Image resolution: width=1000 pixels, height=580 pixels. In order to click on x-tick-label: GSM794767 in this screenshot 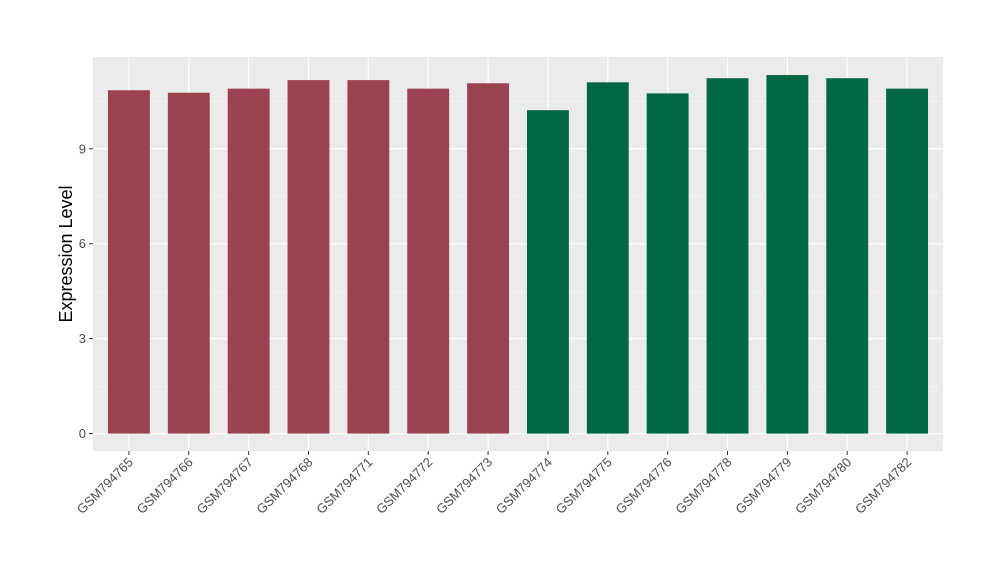, I will do `click(225, 486)`.